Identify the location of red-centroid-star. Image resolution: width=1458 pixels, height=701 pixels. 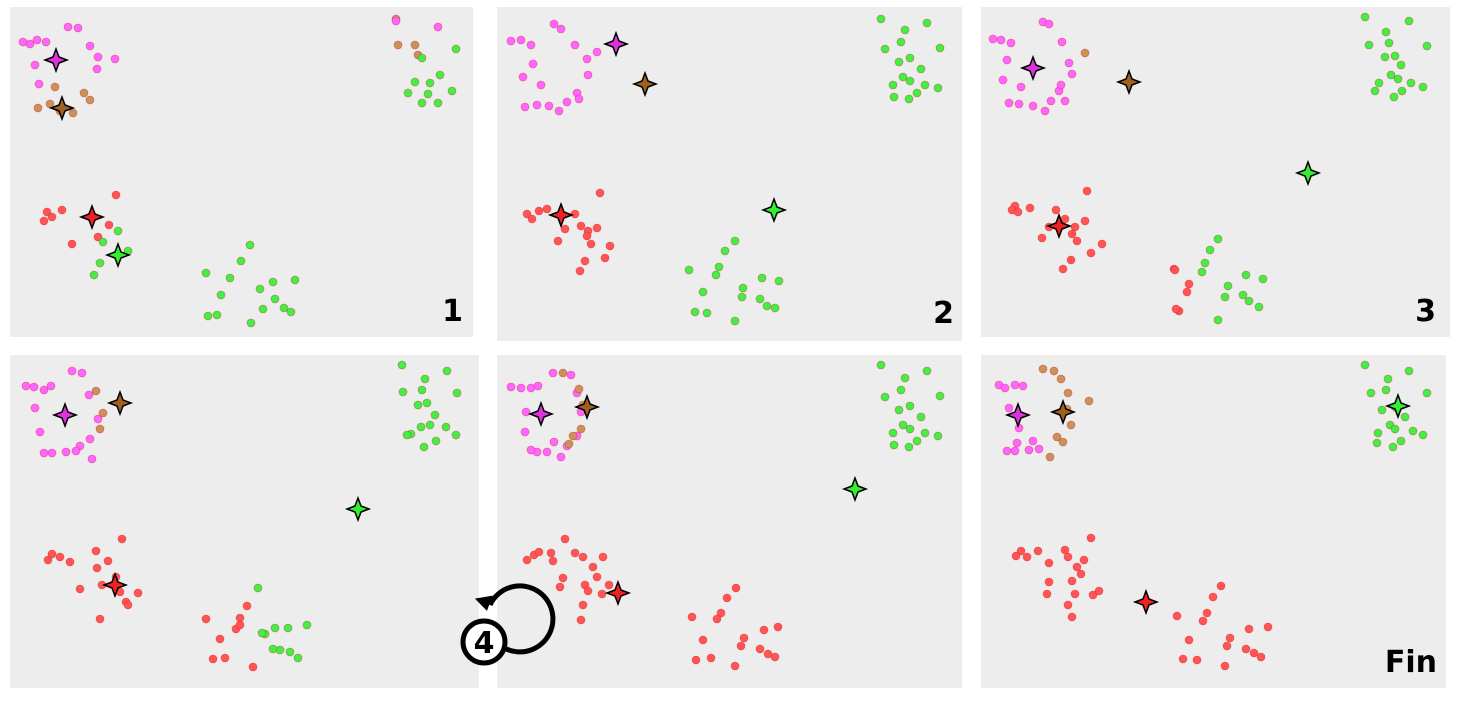
(561, 215).